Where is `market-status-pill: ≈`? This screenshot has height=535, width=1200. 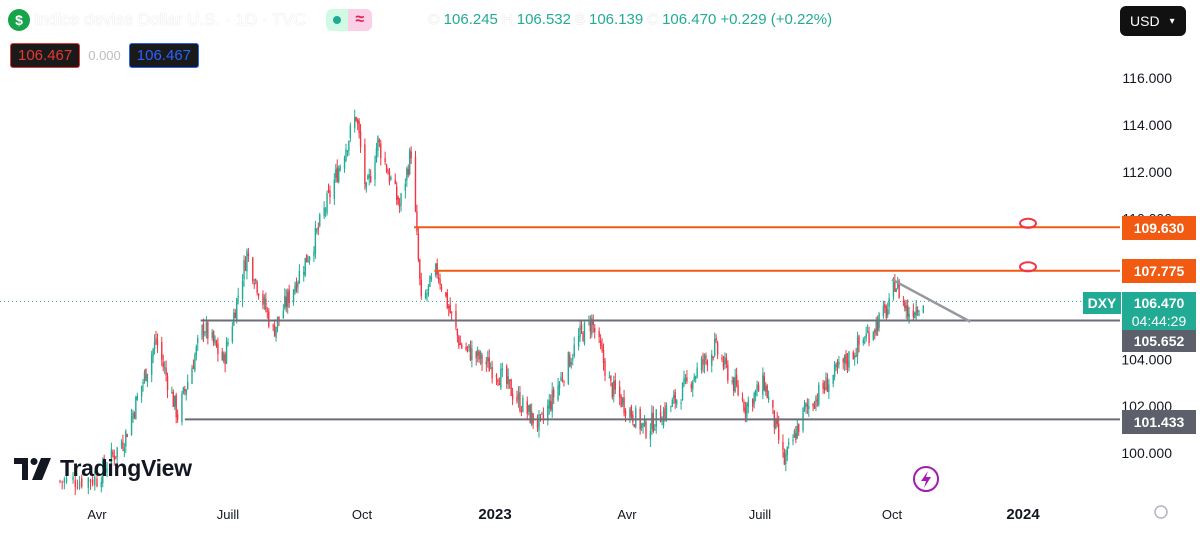 market-status-pill: ≈ is located at coordinates (348, 20).